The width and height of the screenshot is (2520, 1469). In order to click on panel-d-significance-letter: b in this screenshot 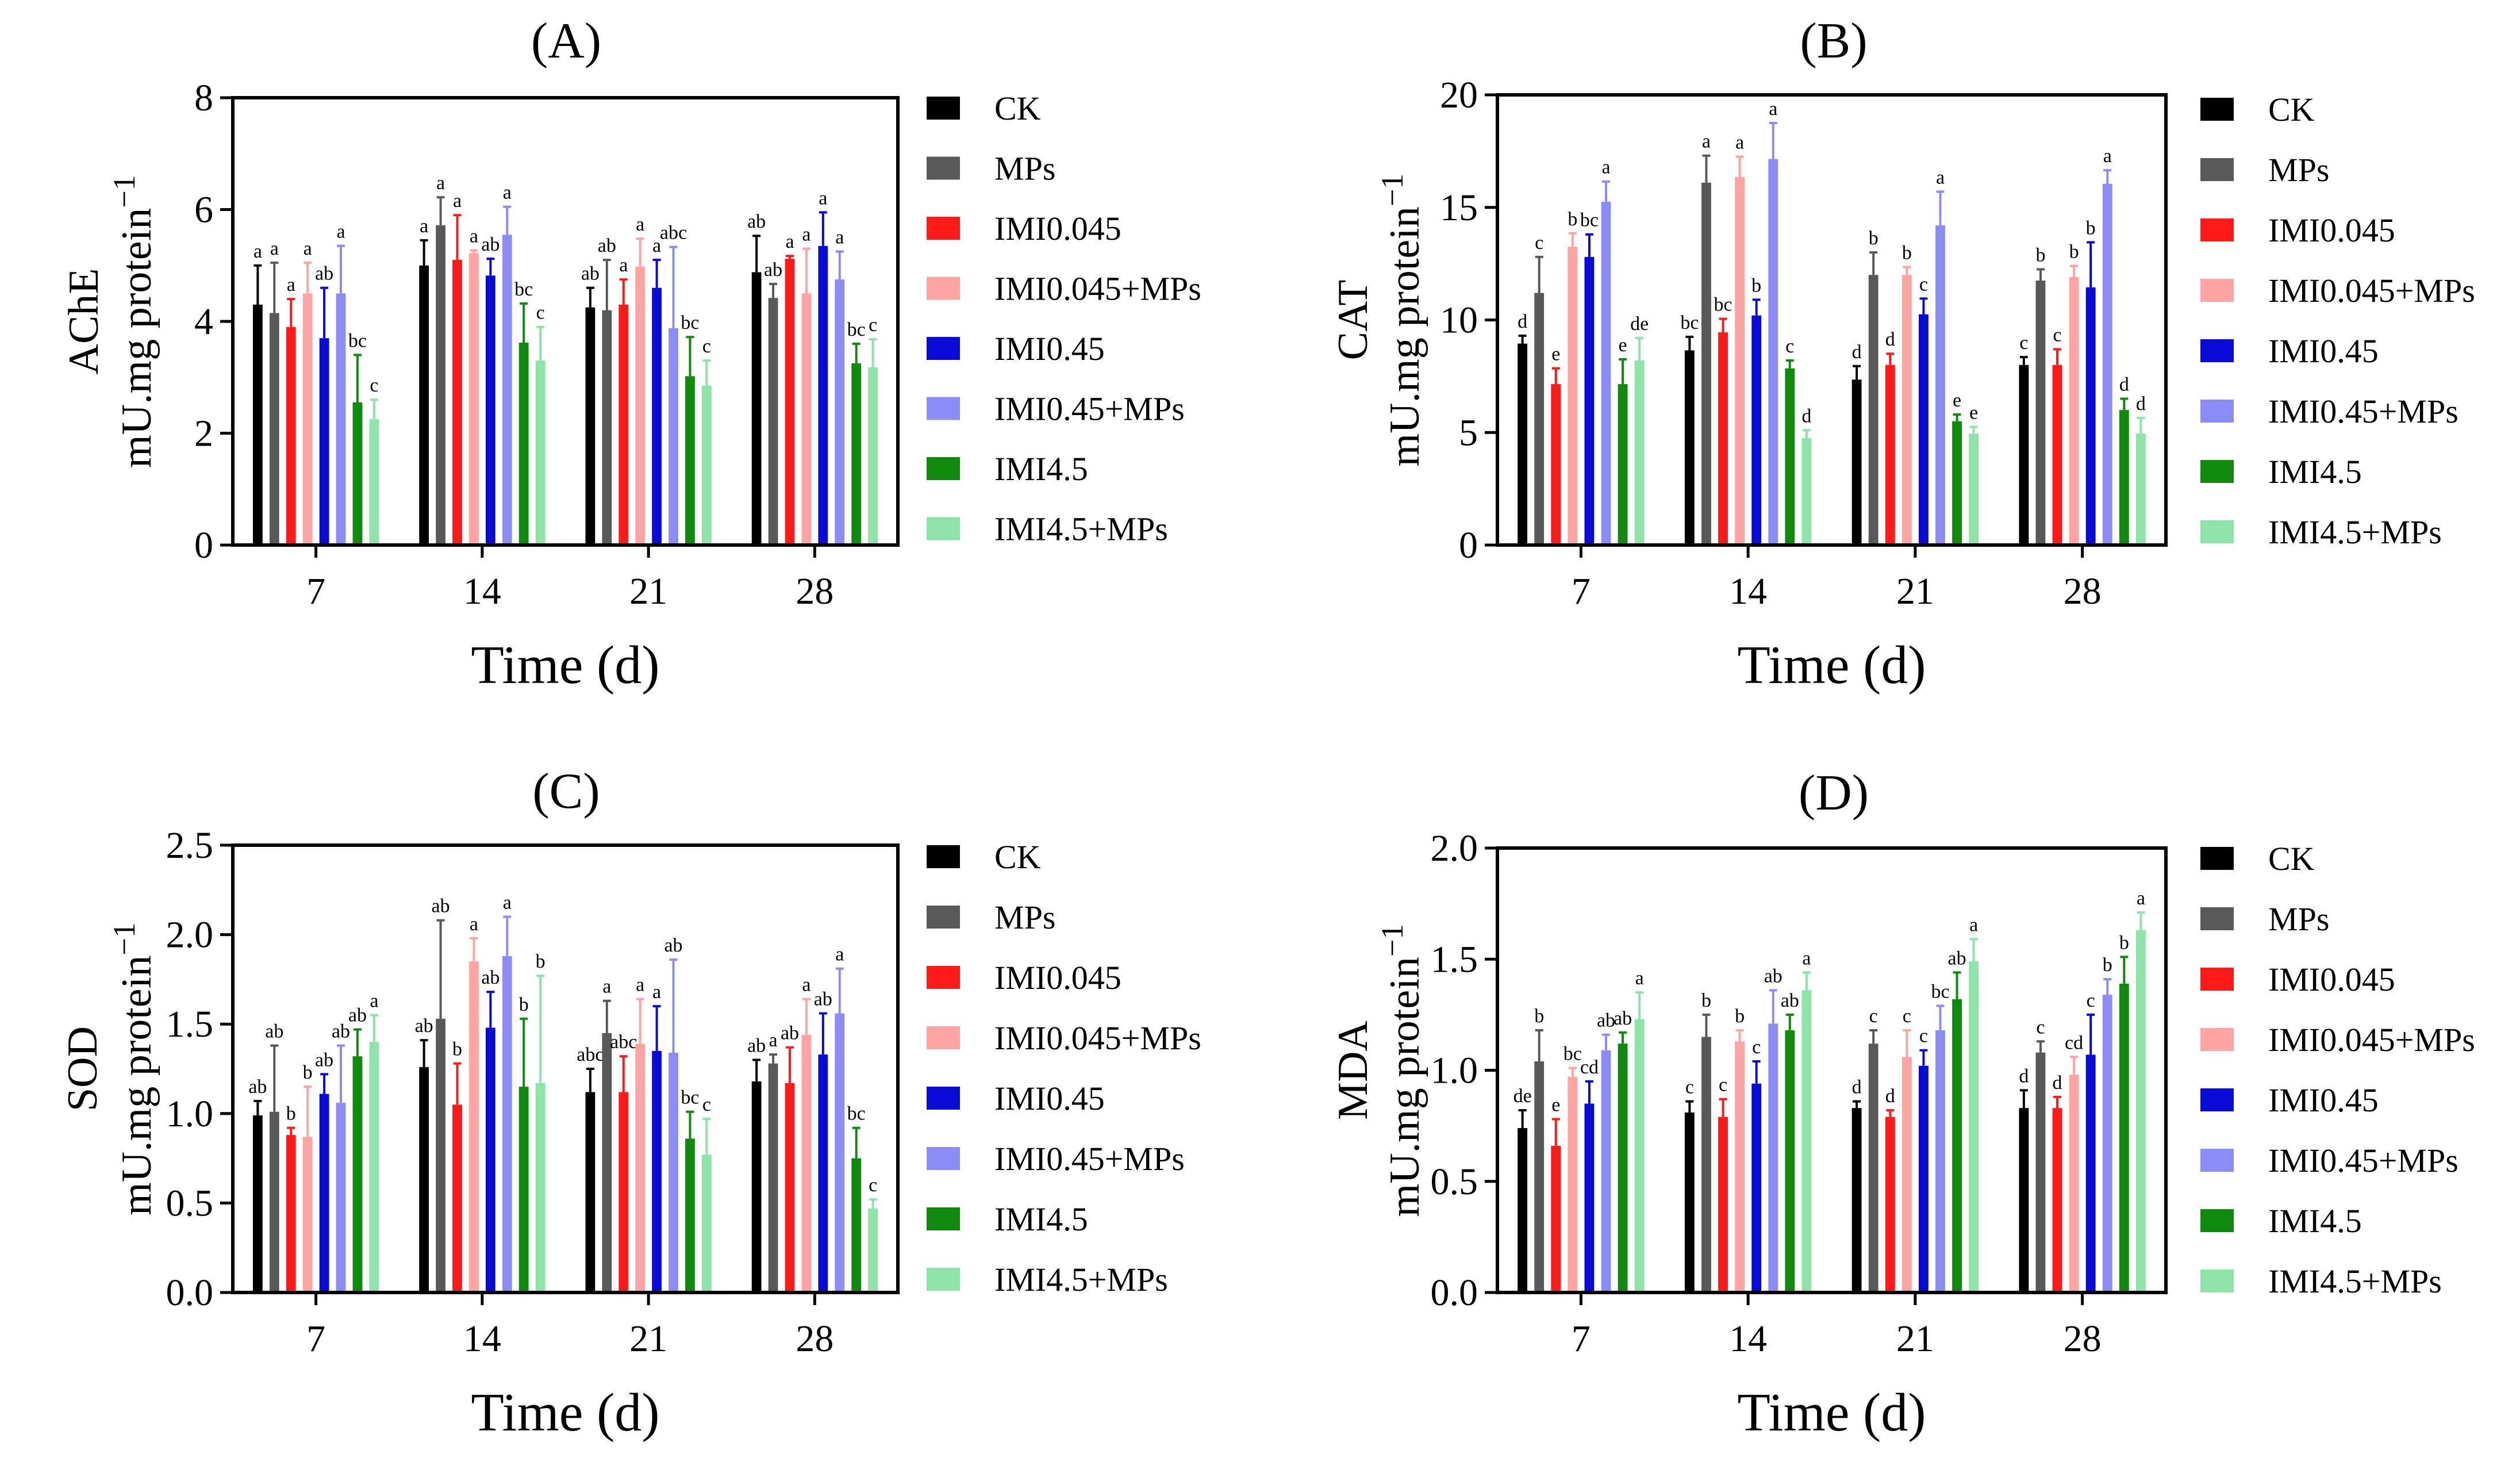, I will do `click(1706, 1000)`.